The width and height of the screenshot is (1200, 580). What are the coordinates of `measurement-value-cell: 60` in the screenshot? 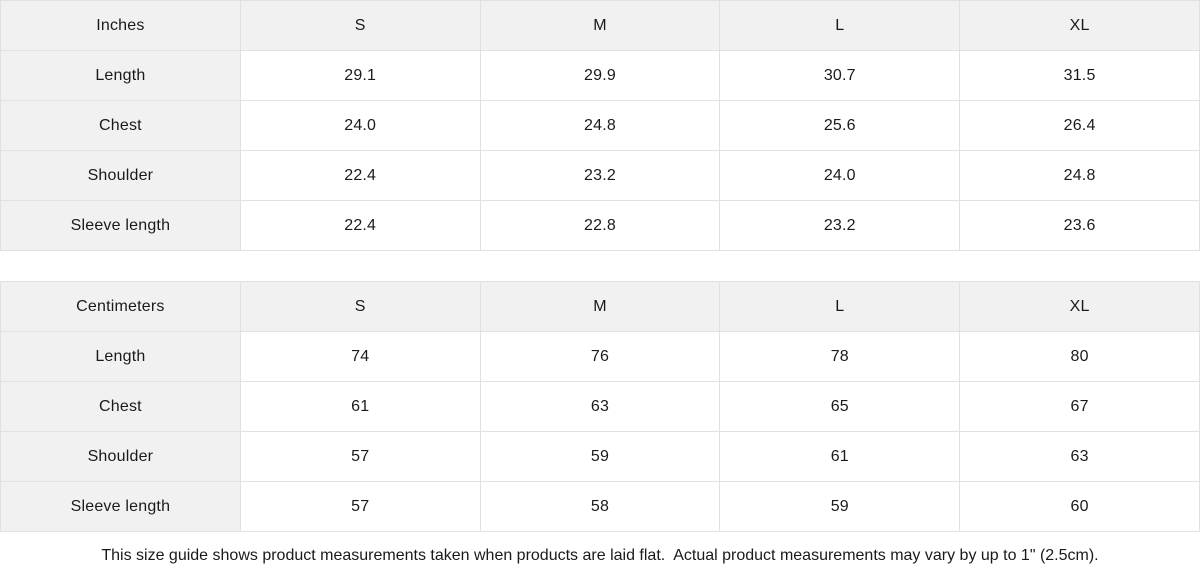 It's located at (1079, 506).